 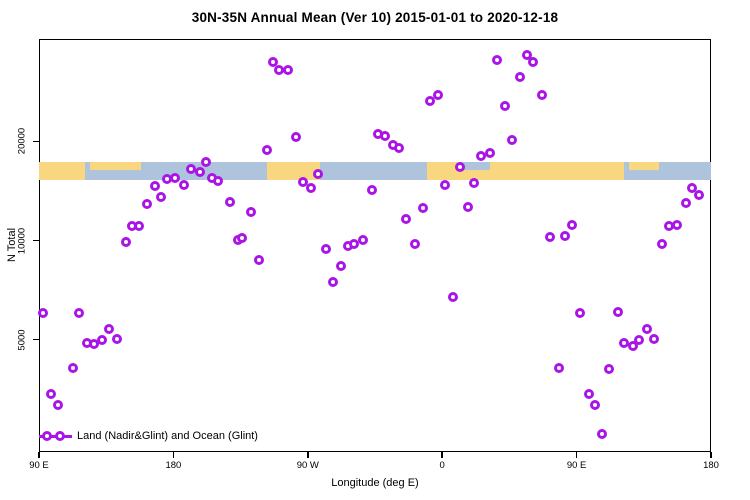 I want to click on x-tick-label: 90 W, so click(x=307, y=465).